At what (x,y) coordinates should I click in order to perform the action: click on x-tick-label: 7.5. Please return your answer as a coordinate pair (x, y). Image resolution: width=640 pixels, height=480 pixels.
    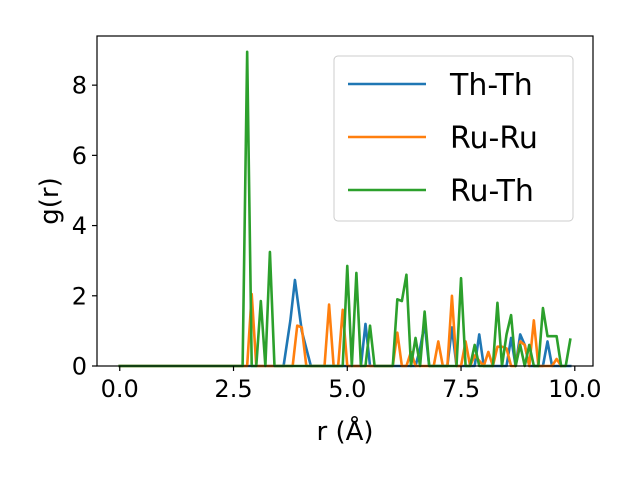
    Looking at the image, I should click on (461, 389).